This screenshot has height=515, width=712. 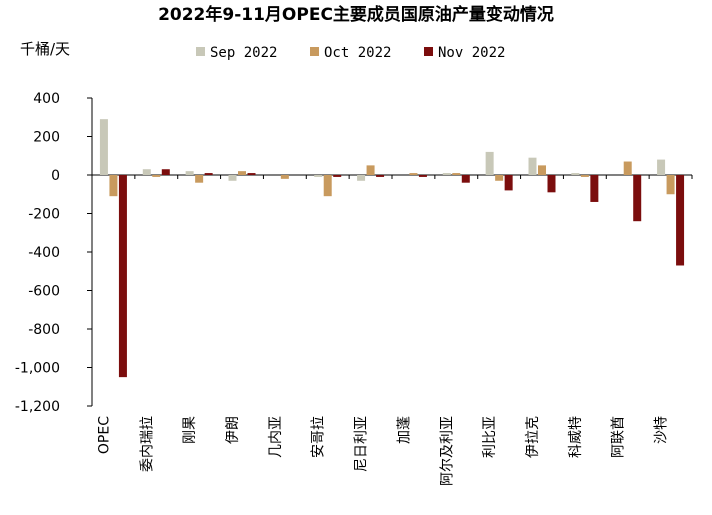 I want to click on chart-title: 2022年9-11月OPEC主要成员国原油产量变动情况, so click(x=356, y=14).